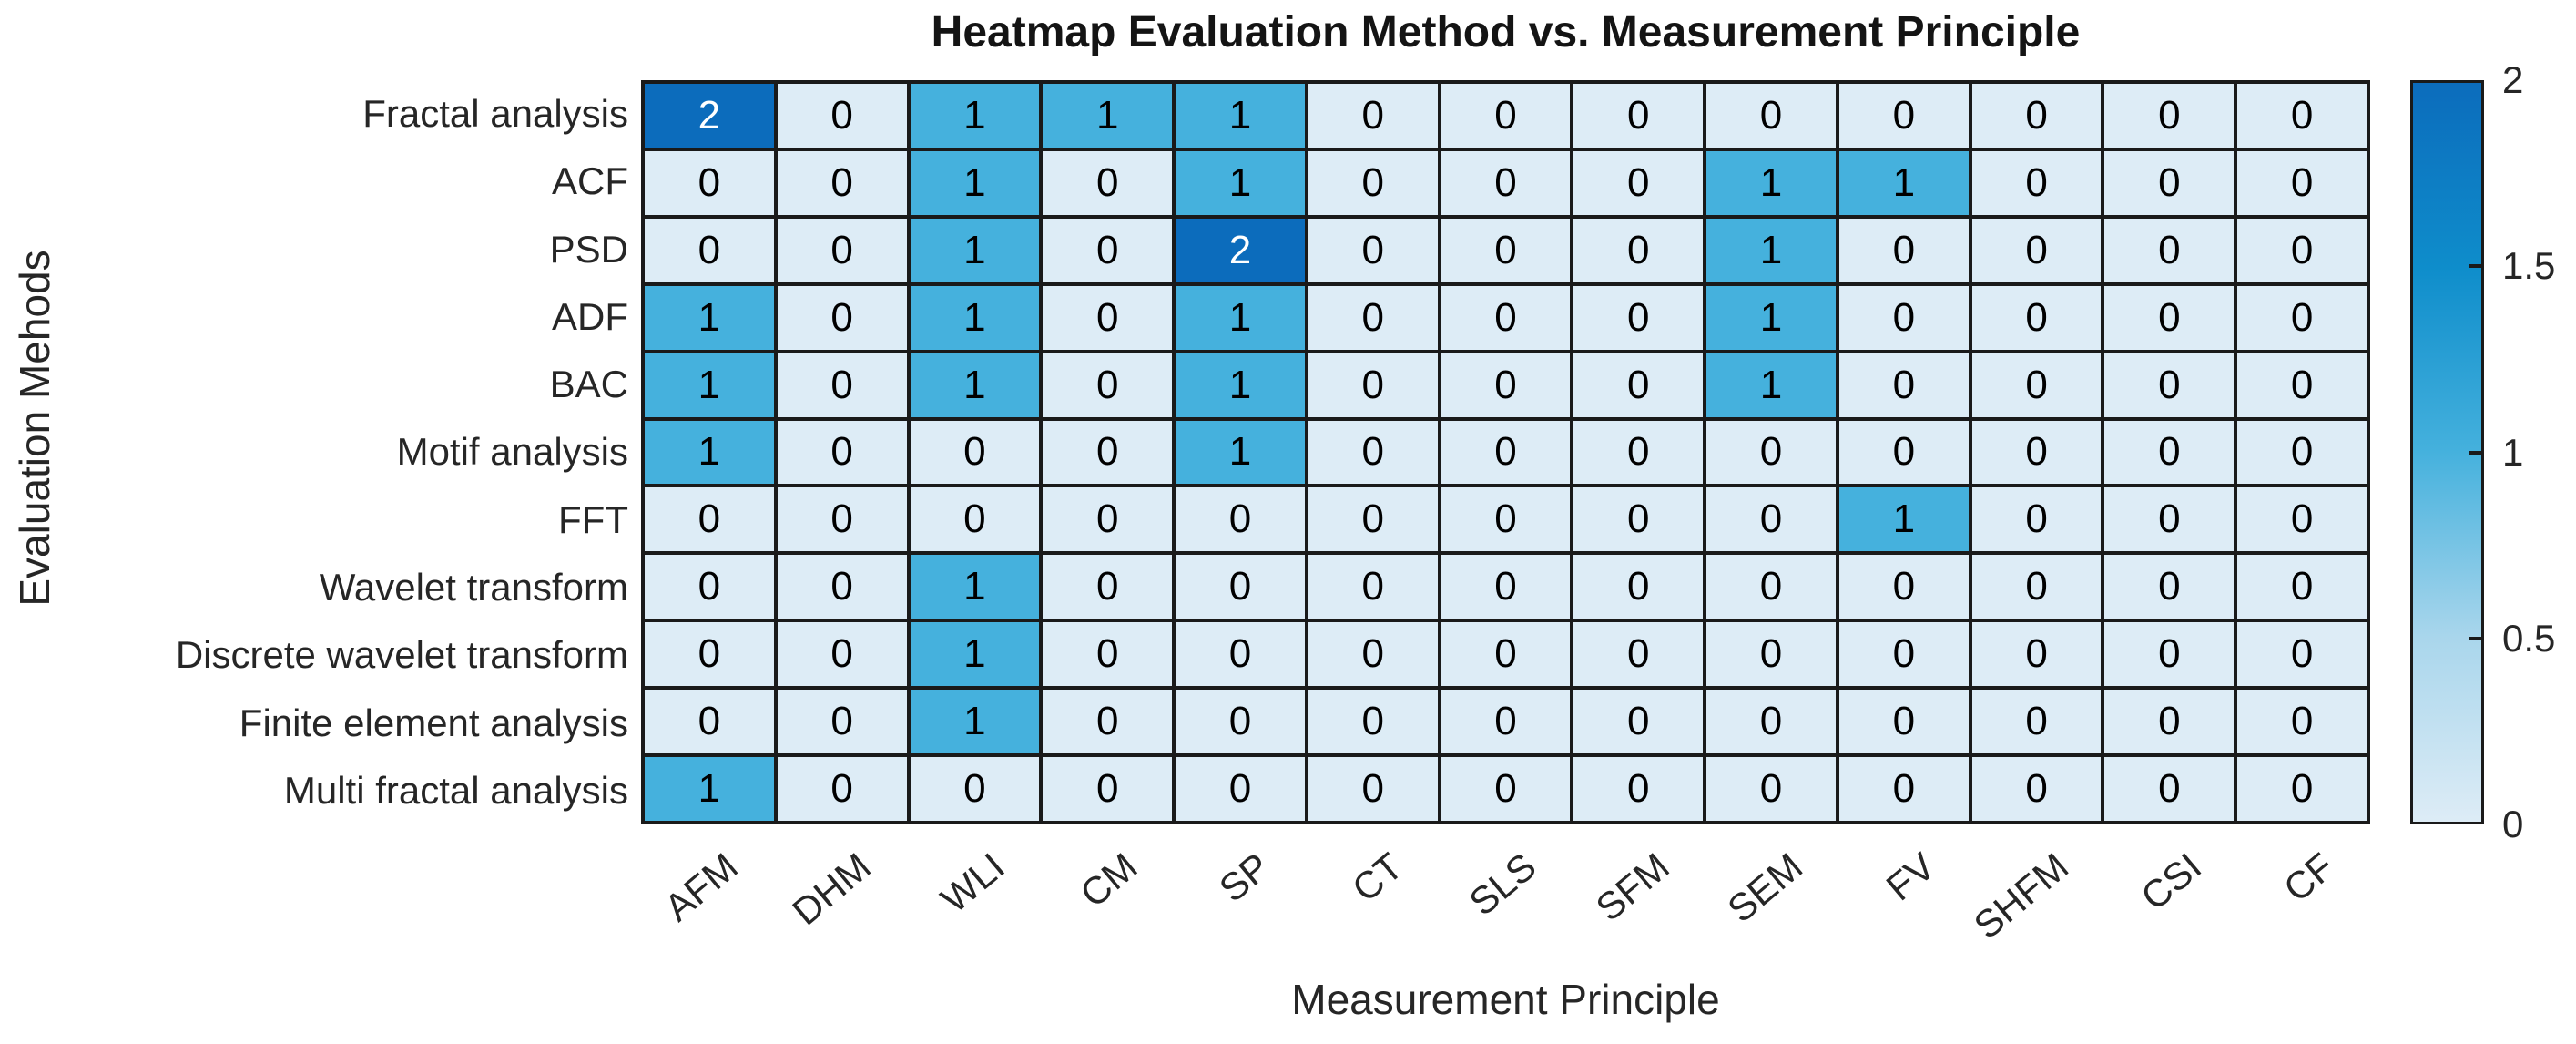  Describe the element at coordinates (2021, 895) in the screenshot. I see `column-label: SHFM` at that location.